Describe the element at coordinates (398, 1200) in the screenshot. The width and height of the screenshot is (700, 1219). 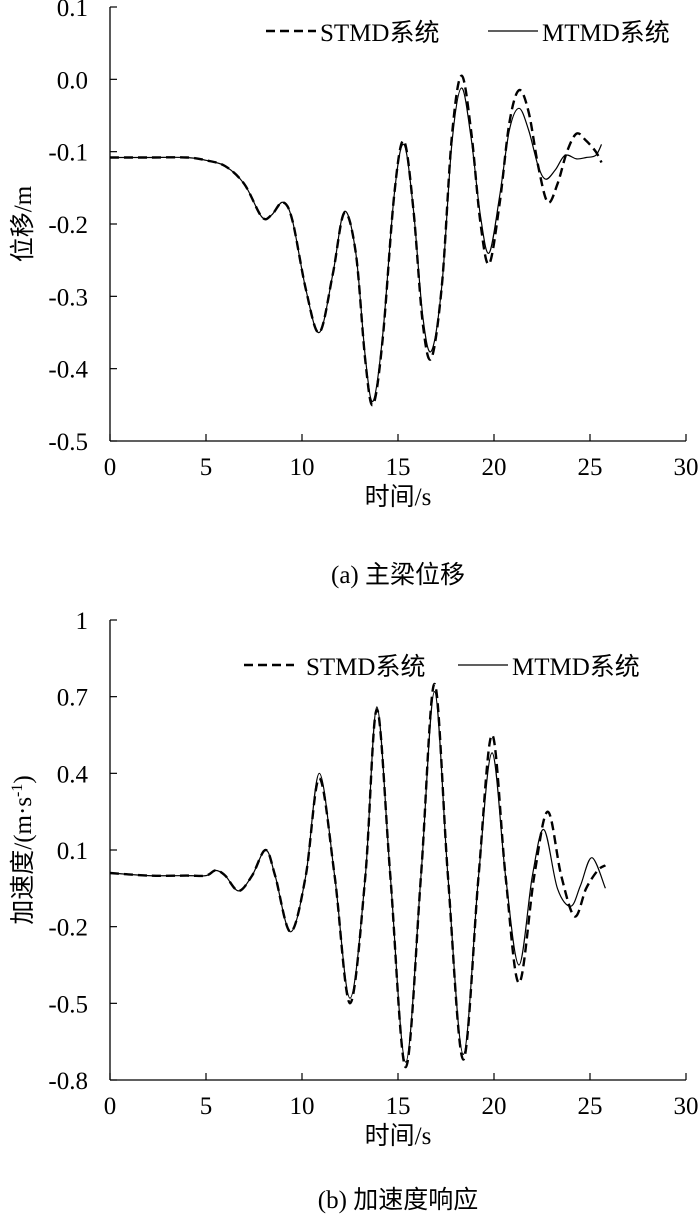
I see `panel-caption: (b) 加速度响应` at that location.